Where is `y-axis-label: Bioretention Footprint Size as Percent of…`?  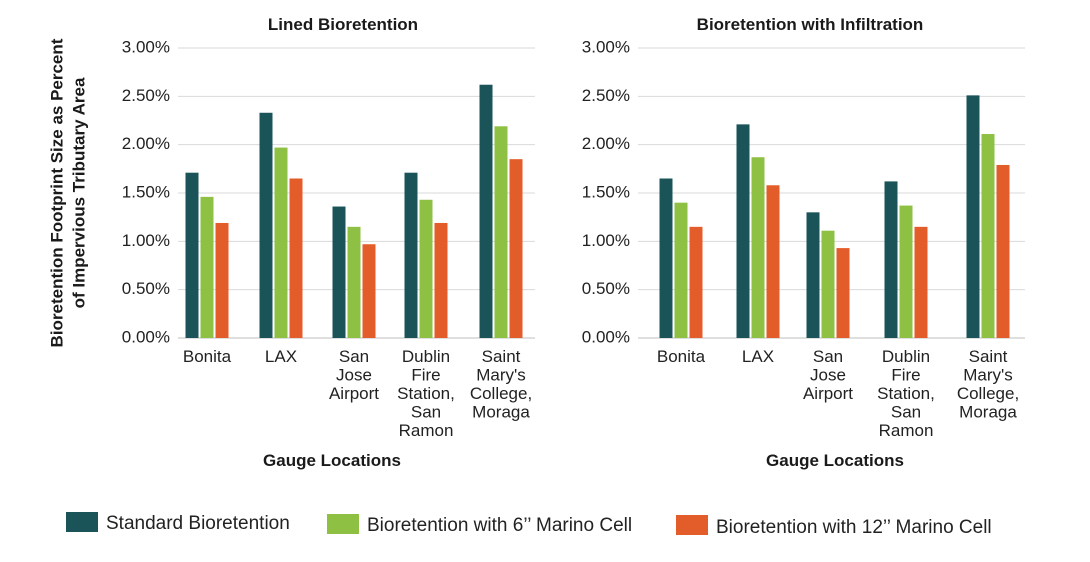
y-axis-label: Bioretention Footprint Size as Percent of… is located at coordinates (67, 192).